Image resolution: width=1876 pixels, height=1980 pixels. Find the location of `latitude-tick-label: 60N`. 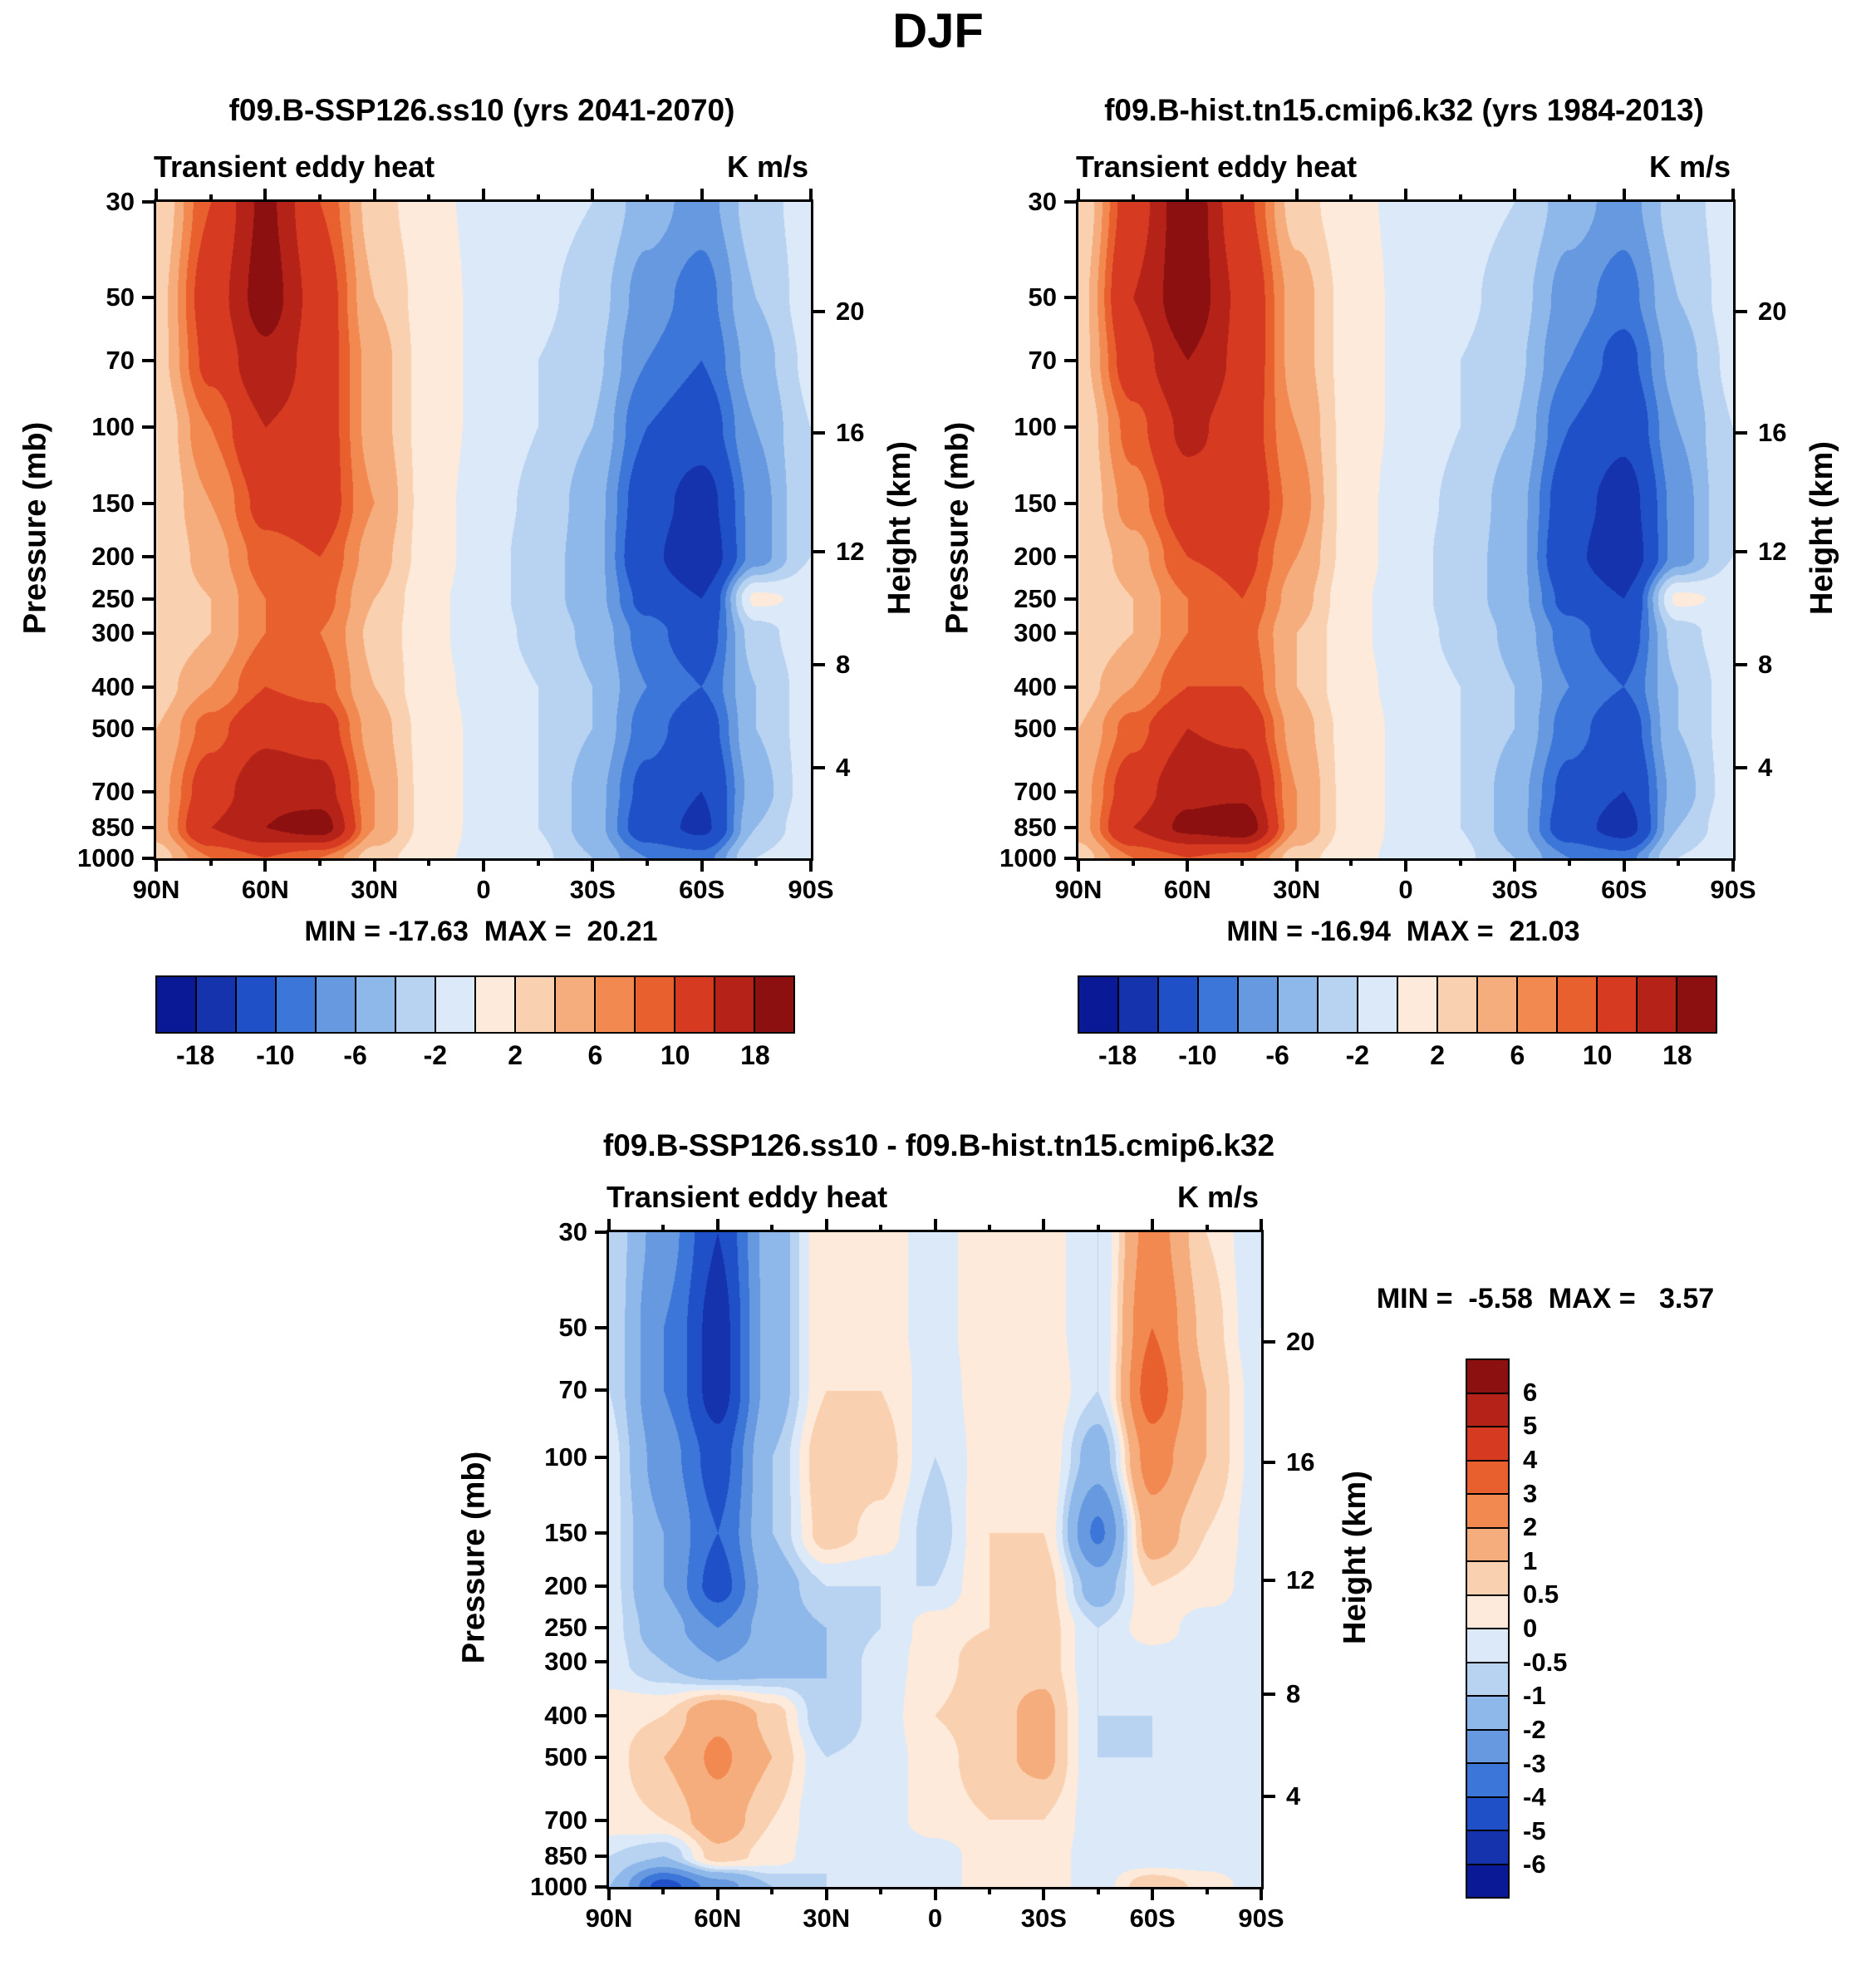

latitude-tick-label: 60N is located at coordinates (1187, 889).